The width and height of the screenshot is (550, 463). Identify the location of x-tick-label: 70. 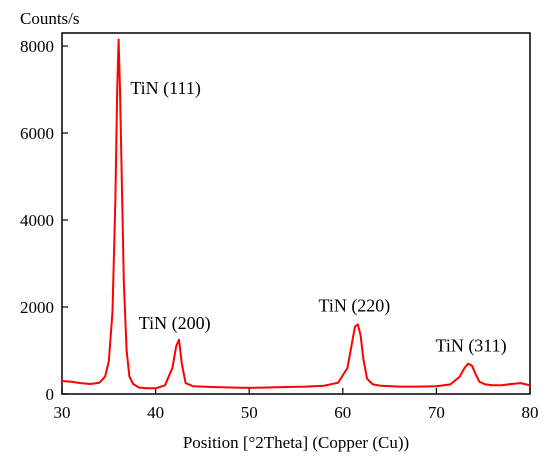
(436, 412).